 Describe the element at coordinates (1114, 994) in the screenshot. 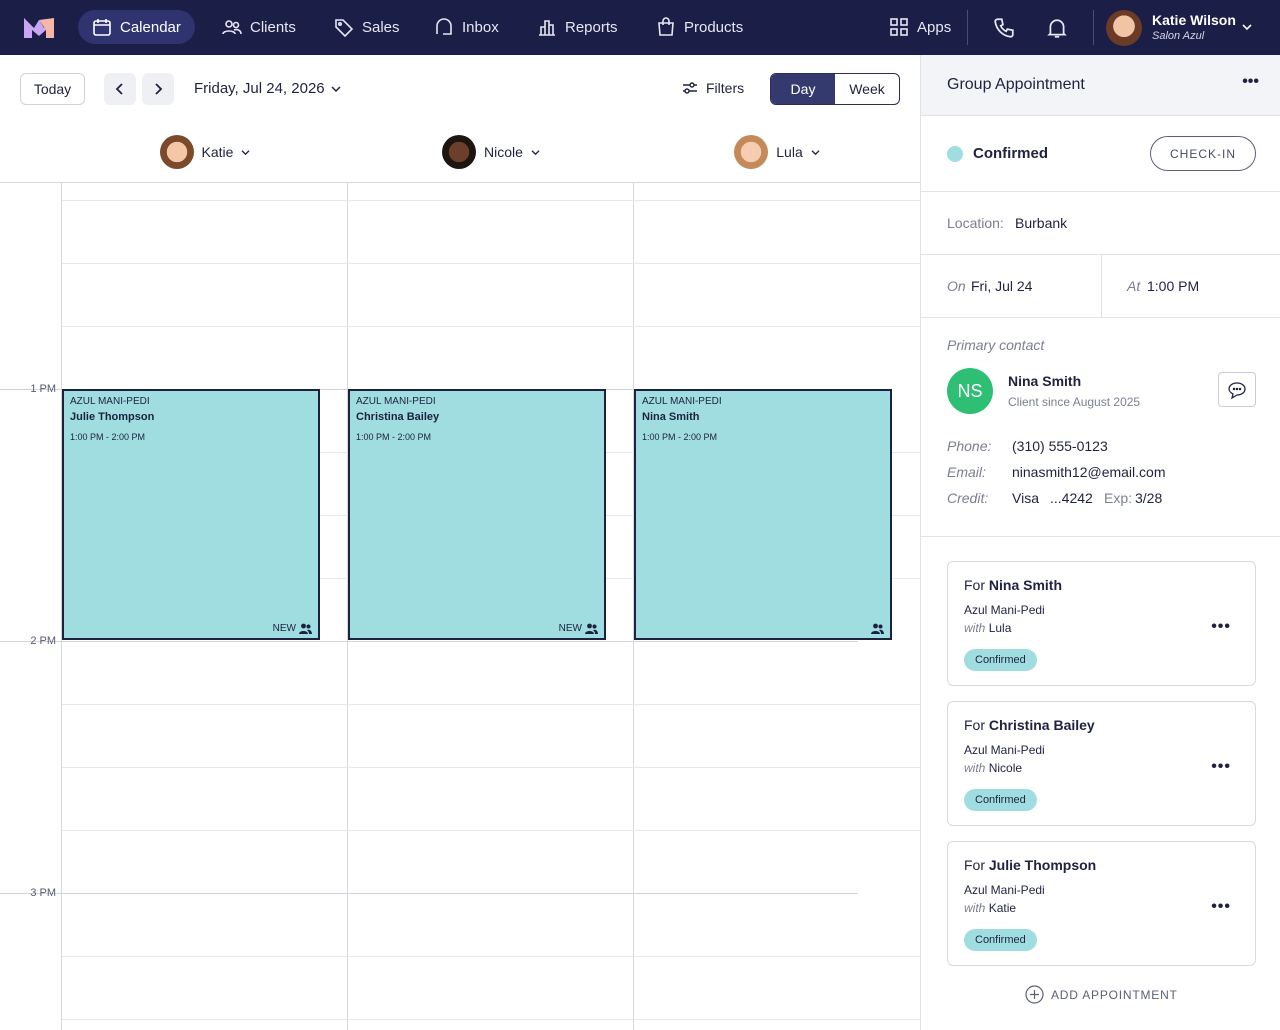

I see `add-label: ADD APPOINTMENT` at that location.